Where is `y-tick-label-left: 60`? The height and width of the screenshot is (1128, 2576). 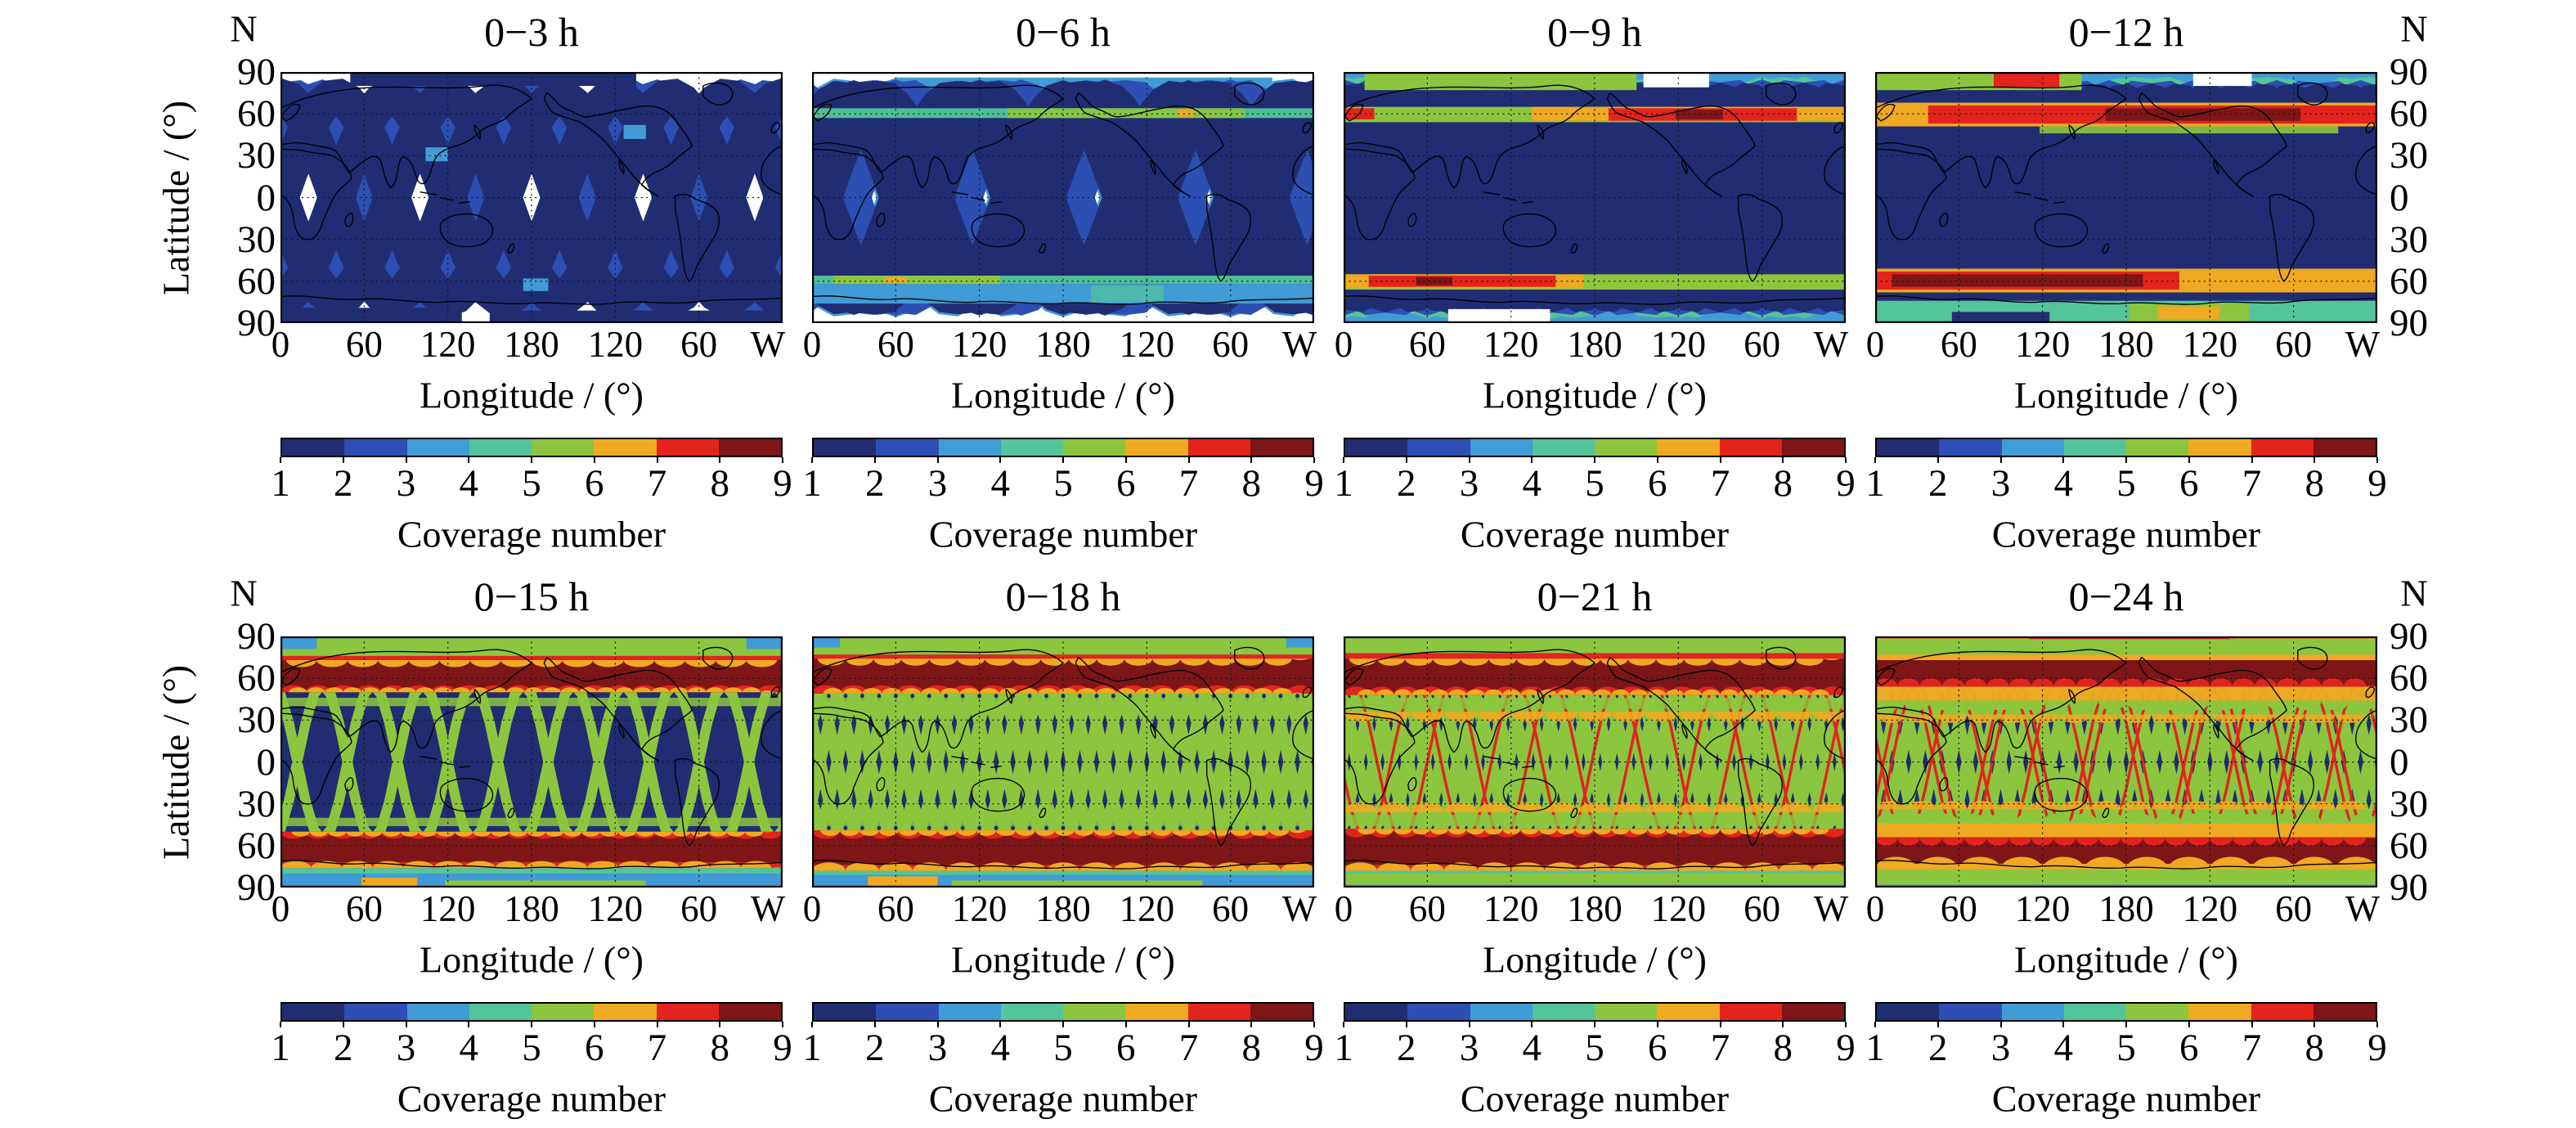
y-tick-label-left: 60 is located at coordinates (256, 845).